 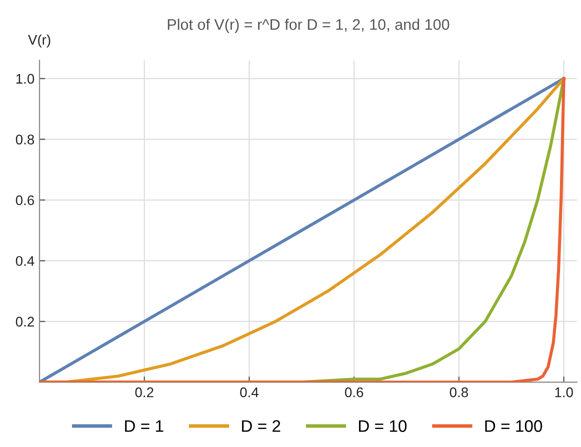 What do you see at coordinates (25, 200) in the screenshot?
I see `y-tick-label: 0.6` at bounding box center [25, 200].